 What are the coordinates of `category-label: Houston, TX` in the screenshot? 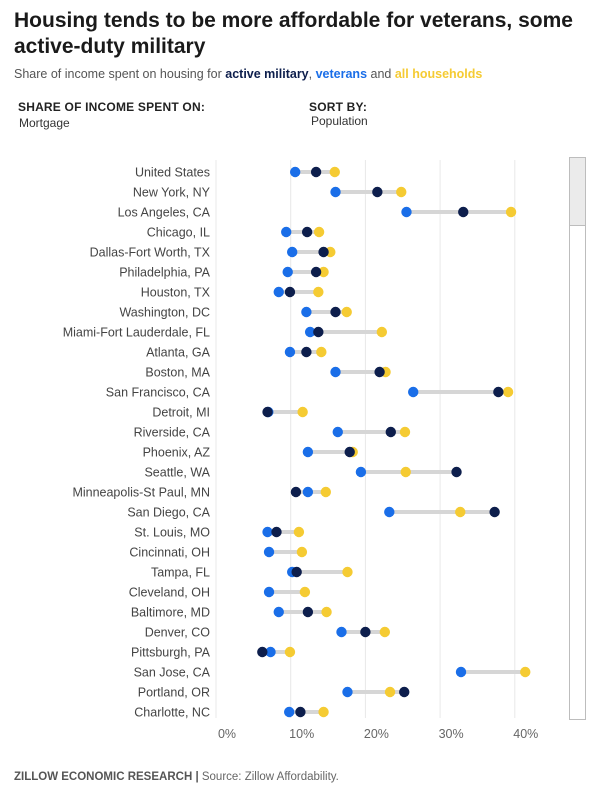 It's located at (176, 293).